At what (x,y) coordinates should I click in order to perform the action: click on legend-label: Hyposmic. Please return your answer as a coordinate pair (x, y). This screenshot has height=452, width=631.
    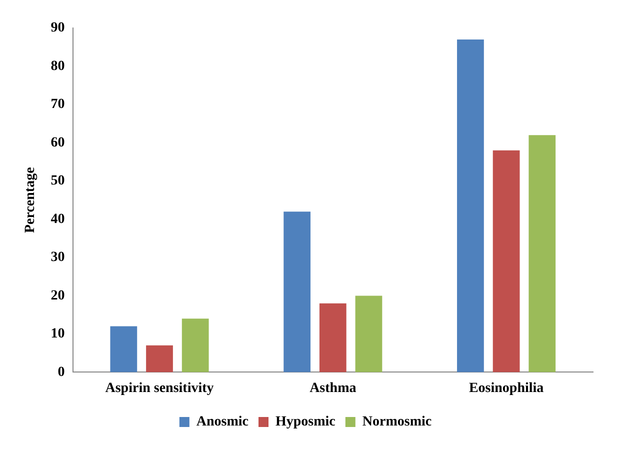
    Looking at the image, I should click on (306, 422).